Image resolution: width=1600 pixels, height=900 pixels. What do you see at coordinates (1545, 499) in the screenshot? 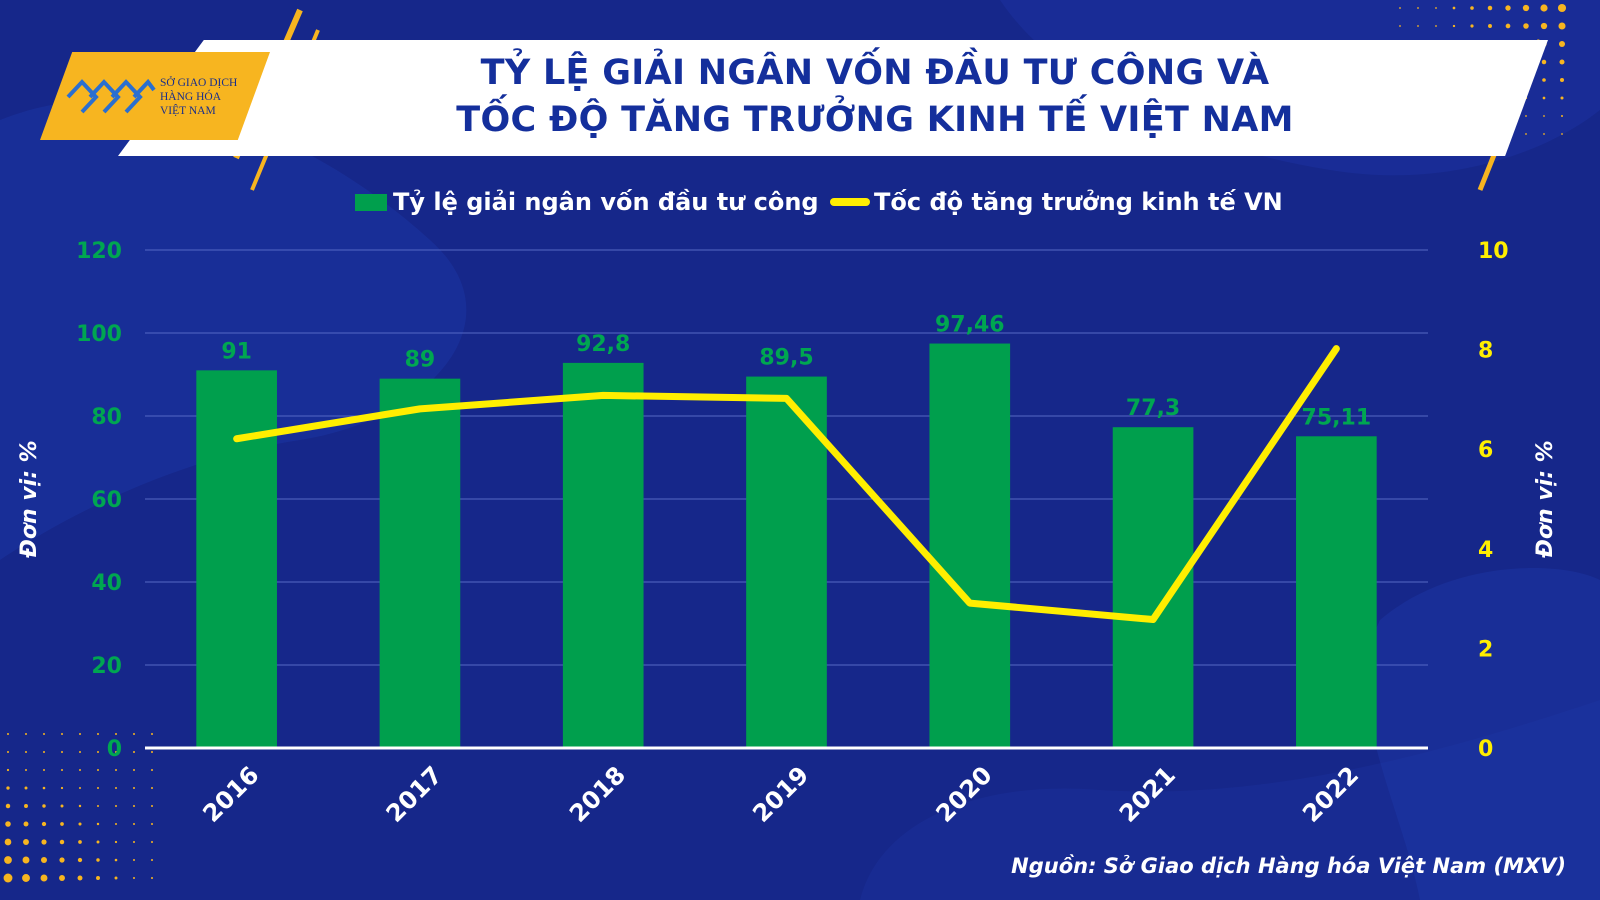
I see `y-right-axis-label: Đơn vị: %` at bounding box center [1545, 499].